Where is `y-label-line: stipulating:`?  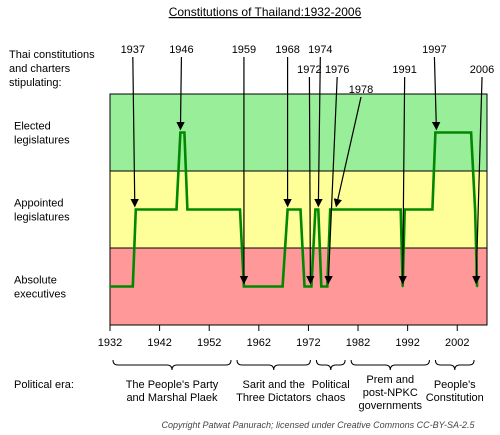 y-label-line: stipulating: is located at coordinates (35, 83).